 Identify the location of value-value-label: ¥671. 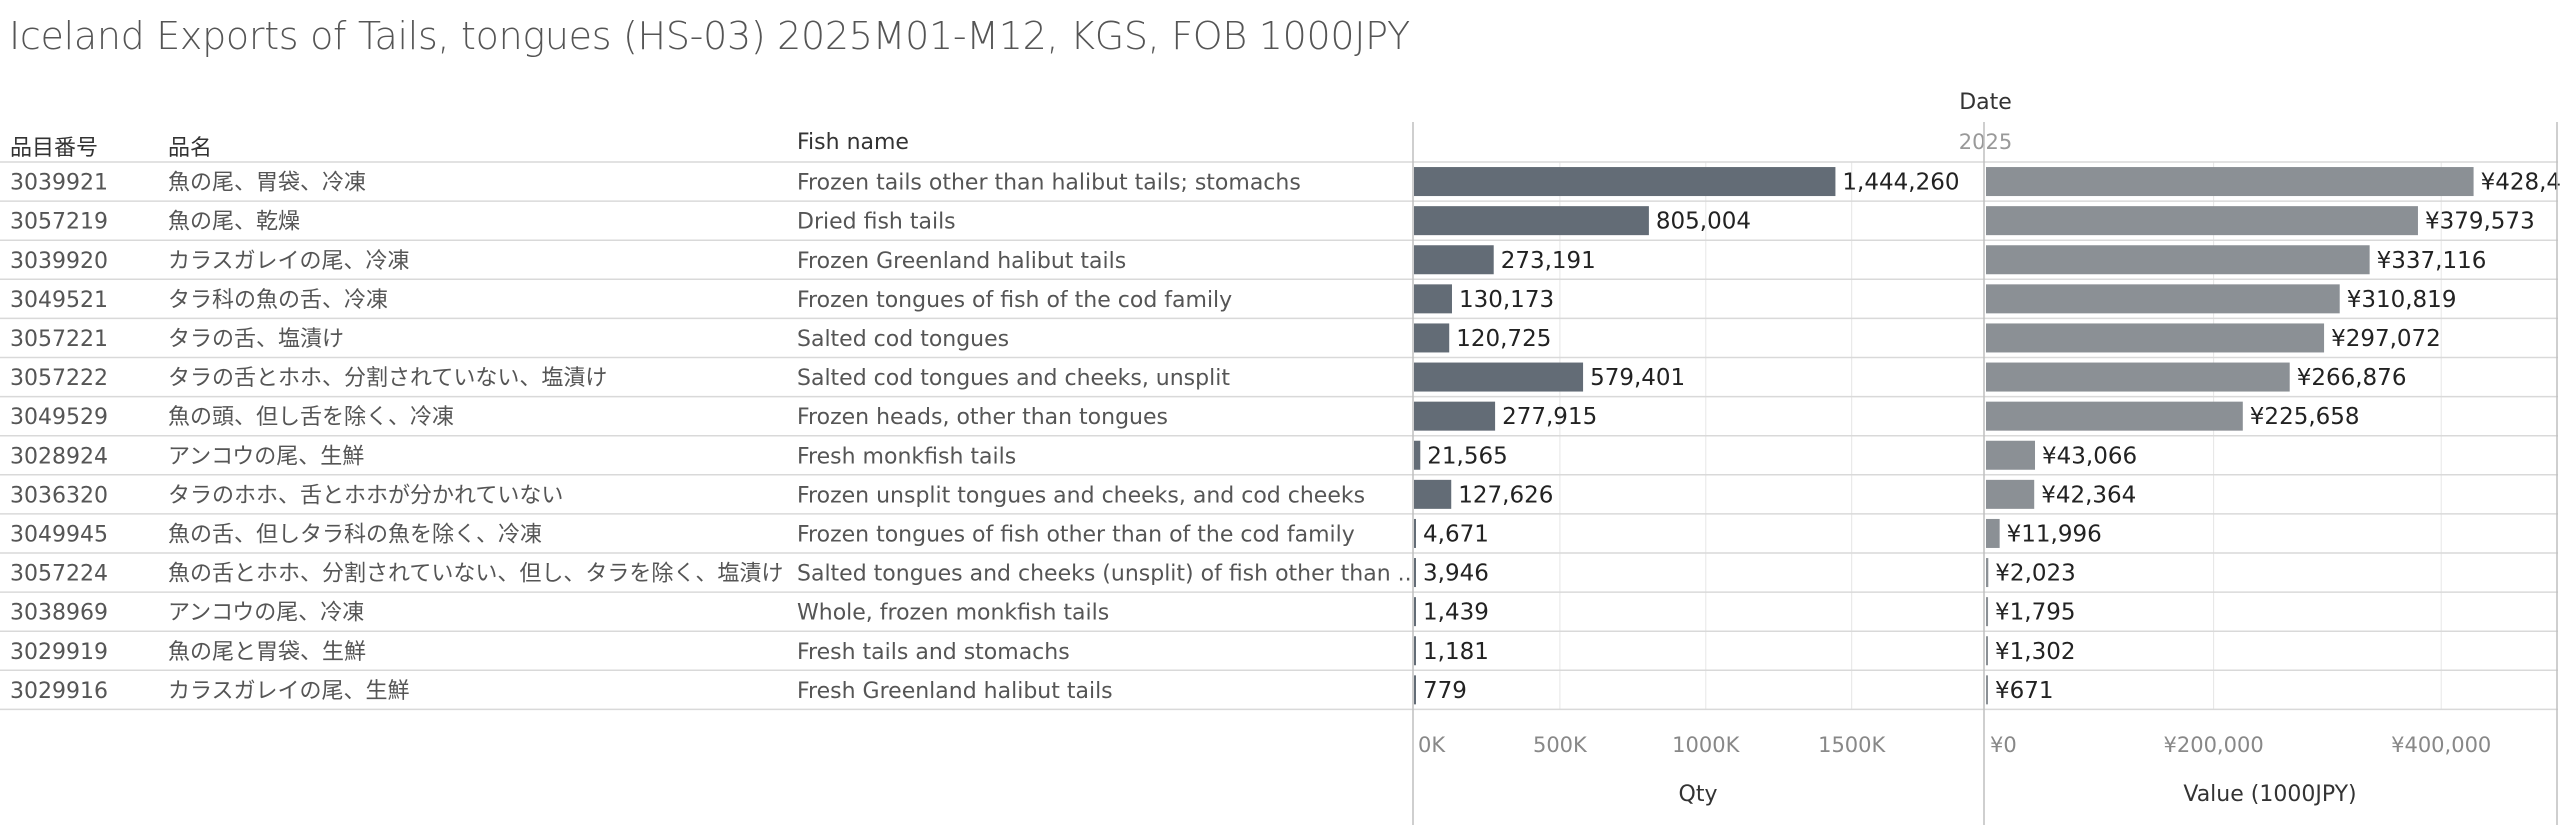
(2024, 691).